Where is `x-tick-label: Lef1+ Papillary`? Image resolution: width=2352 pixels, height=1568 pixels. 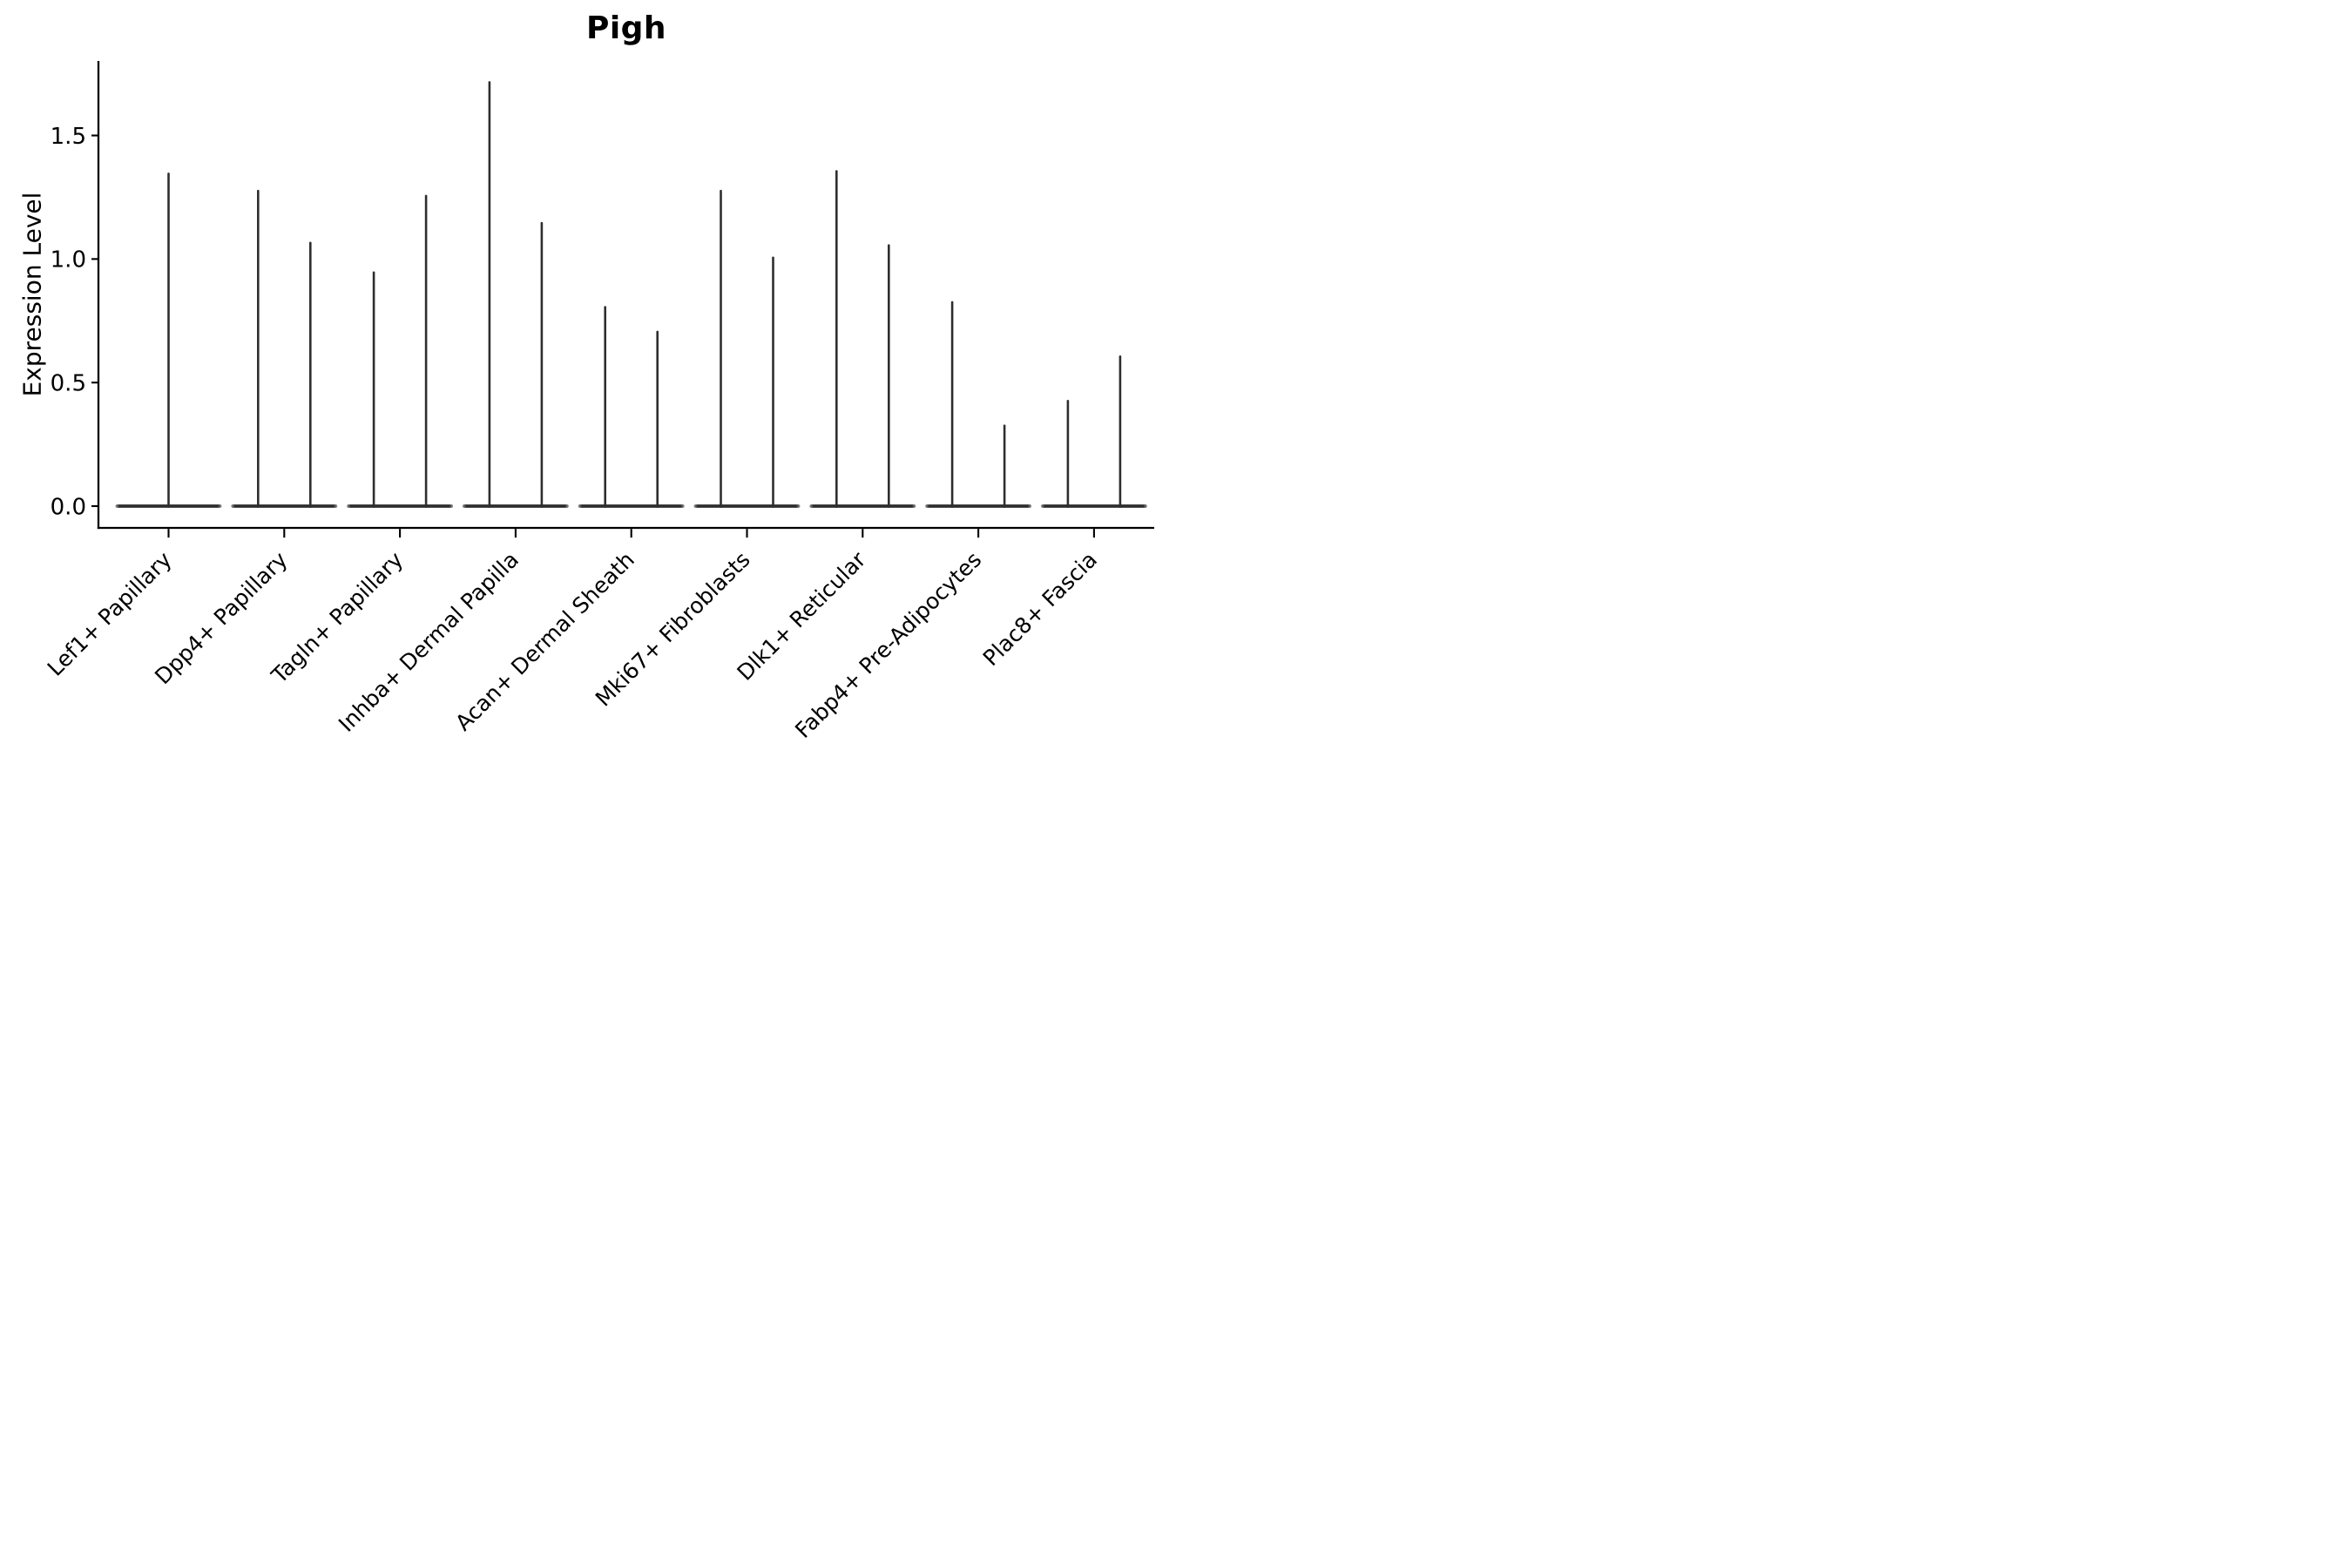
x-tick-label: Lef1+ Papillary is located at coordinates (110, 614).